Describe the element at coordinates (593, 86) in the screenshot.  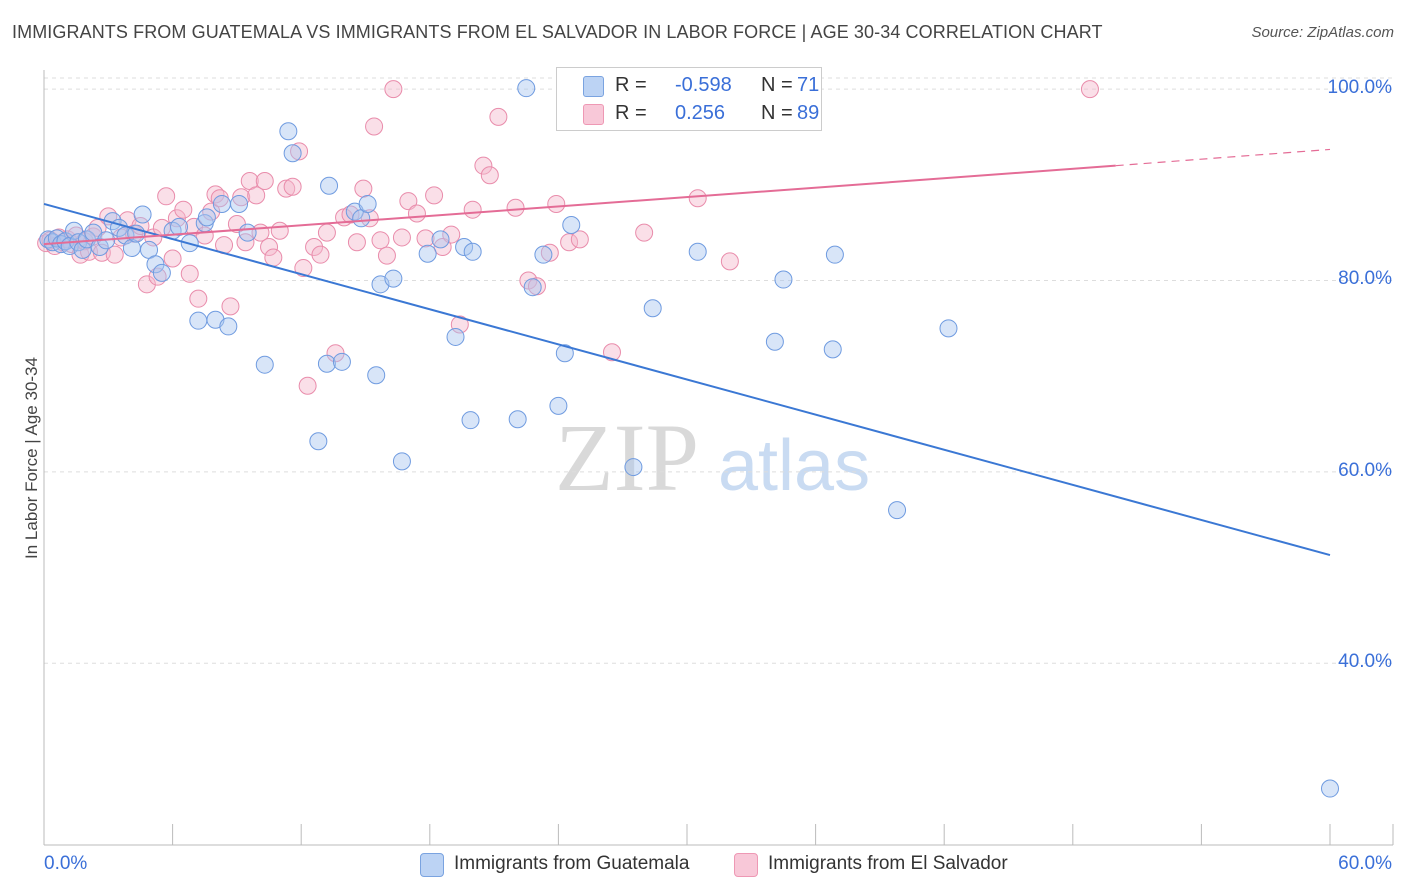
I see `guatemala-swatch` at that location.